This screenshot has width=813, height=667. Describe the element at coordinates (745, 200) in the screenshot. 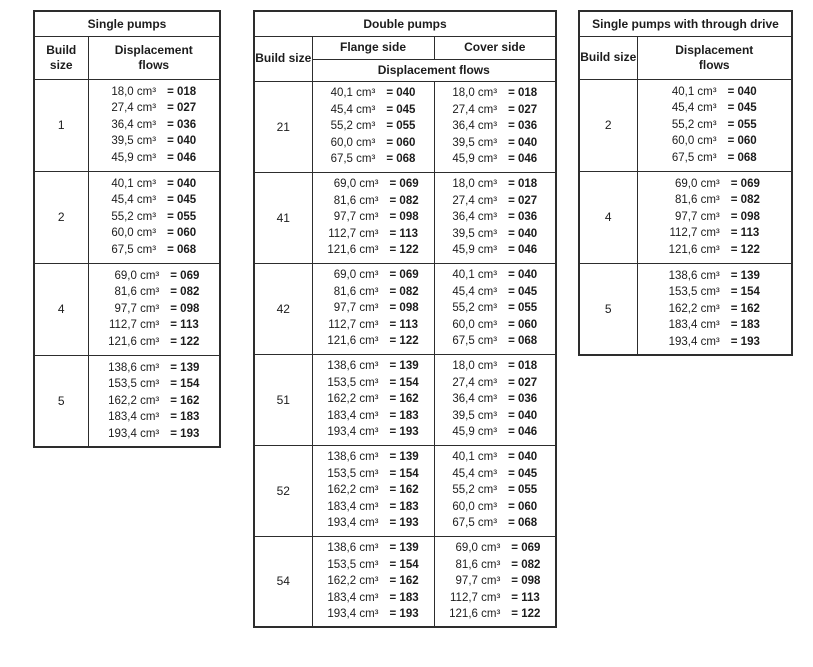

I see `flow-code: = 082` at that location.